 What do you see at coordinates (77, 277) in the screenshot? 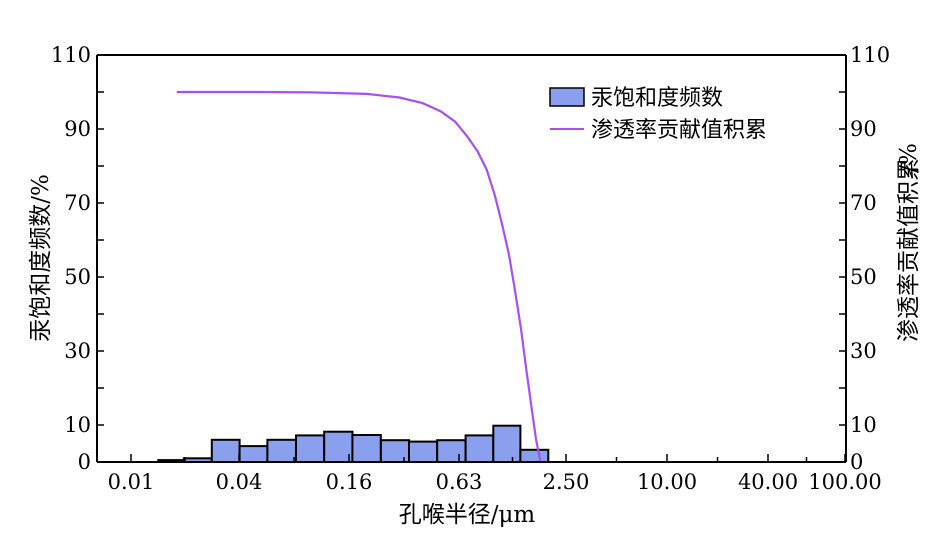
I see `y-tick-label: 50` at bounding box center [77, 277].